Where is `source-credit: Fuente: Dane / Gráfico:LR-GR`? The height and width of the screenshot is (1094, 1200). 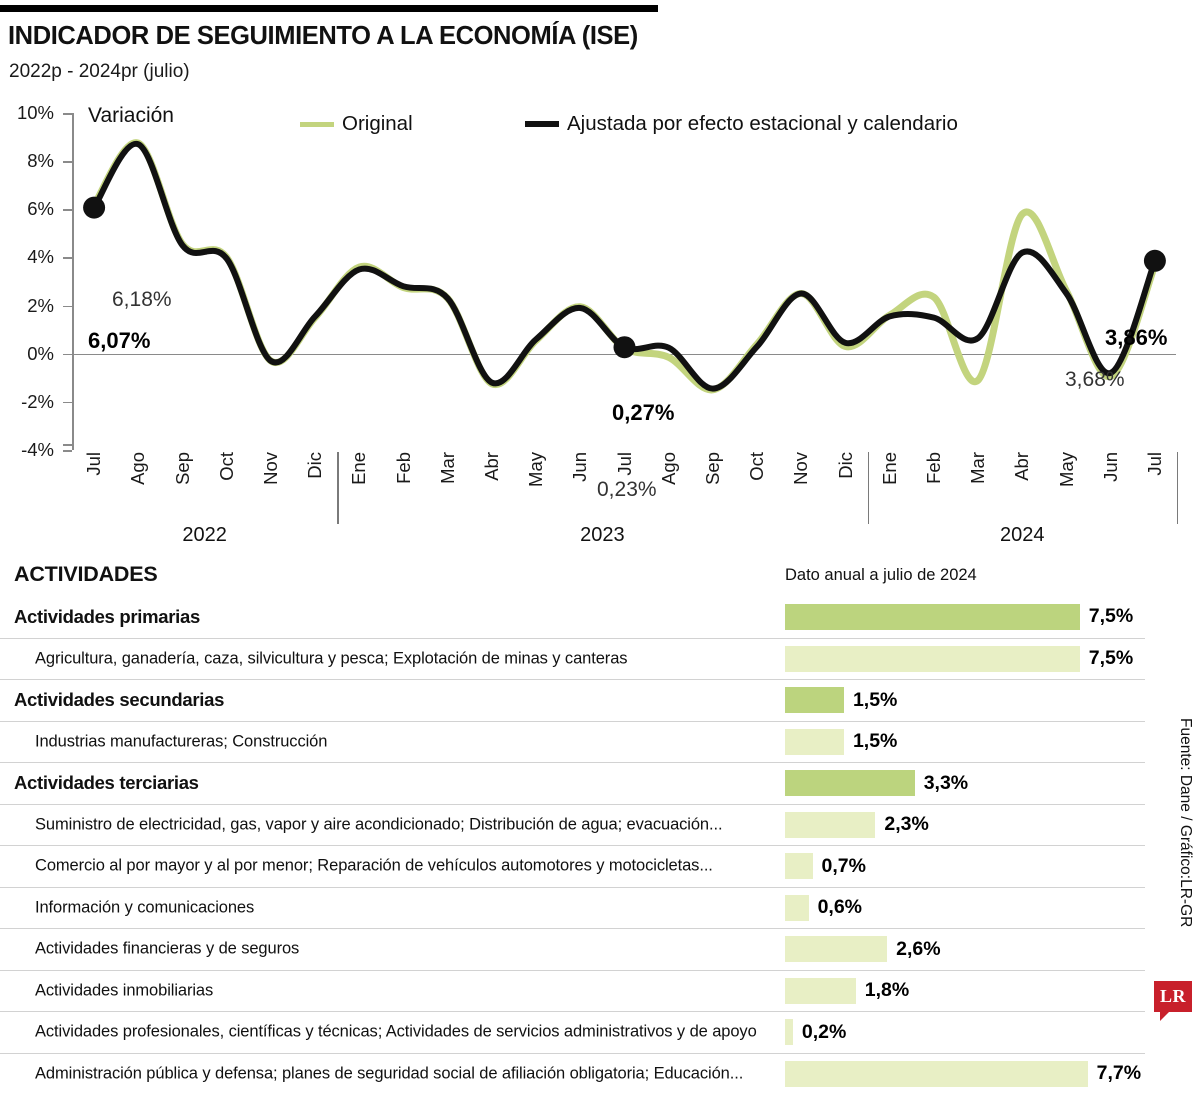
source-credit: Fuente: Dane / Gráfico:LR-GR is located at coordinates (1185, 822).